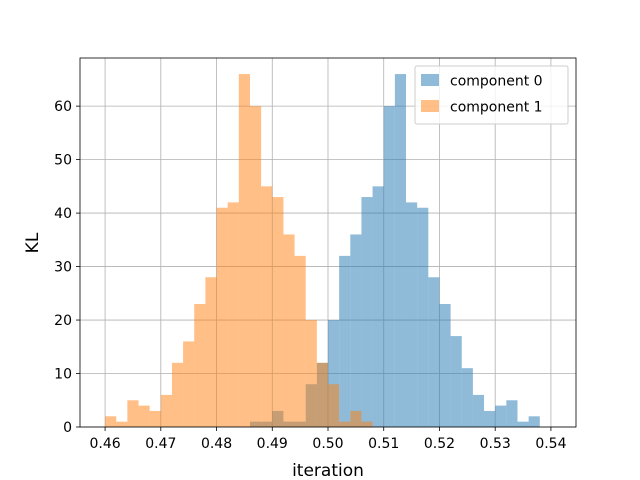  Describe the element at coordinates (216, 444) in the screenshot. I see `x-tick-label: 0.48` at that location.